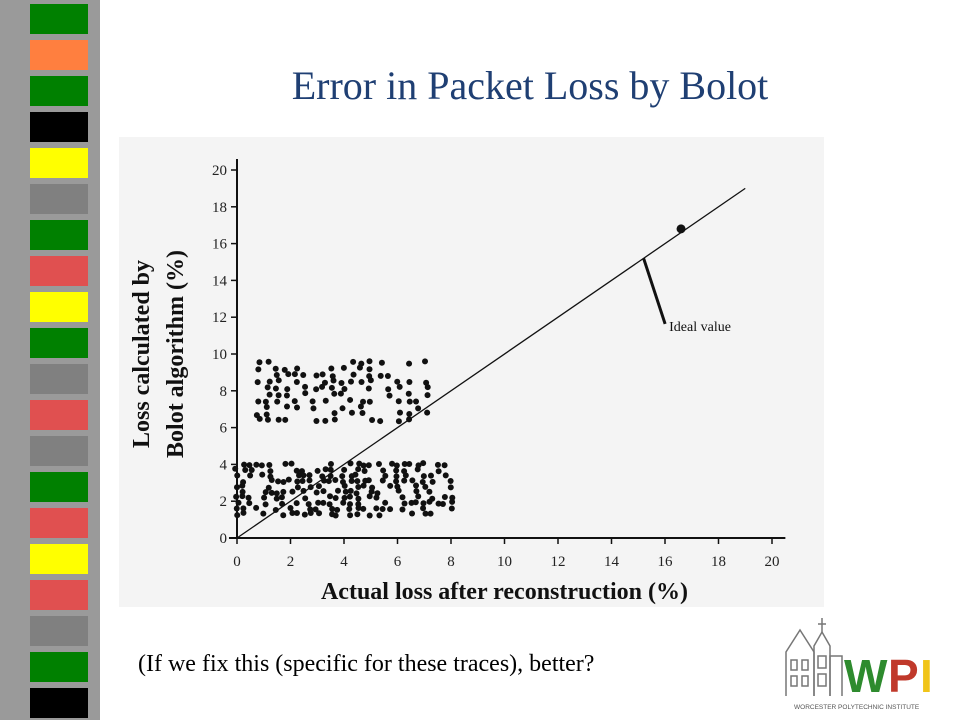  Describe the element at coordinates (530, 85) in the screenshot. I see `slide-title: Error in Packet Loss by Bolot` at that location.